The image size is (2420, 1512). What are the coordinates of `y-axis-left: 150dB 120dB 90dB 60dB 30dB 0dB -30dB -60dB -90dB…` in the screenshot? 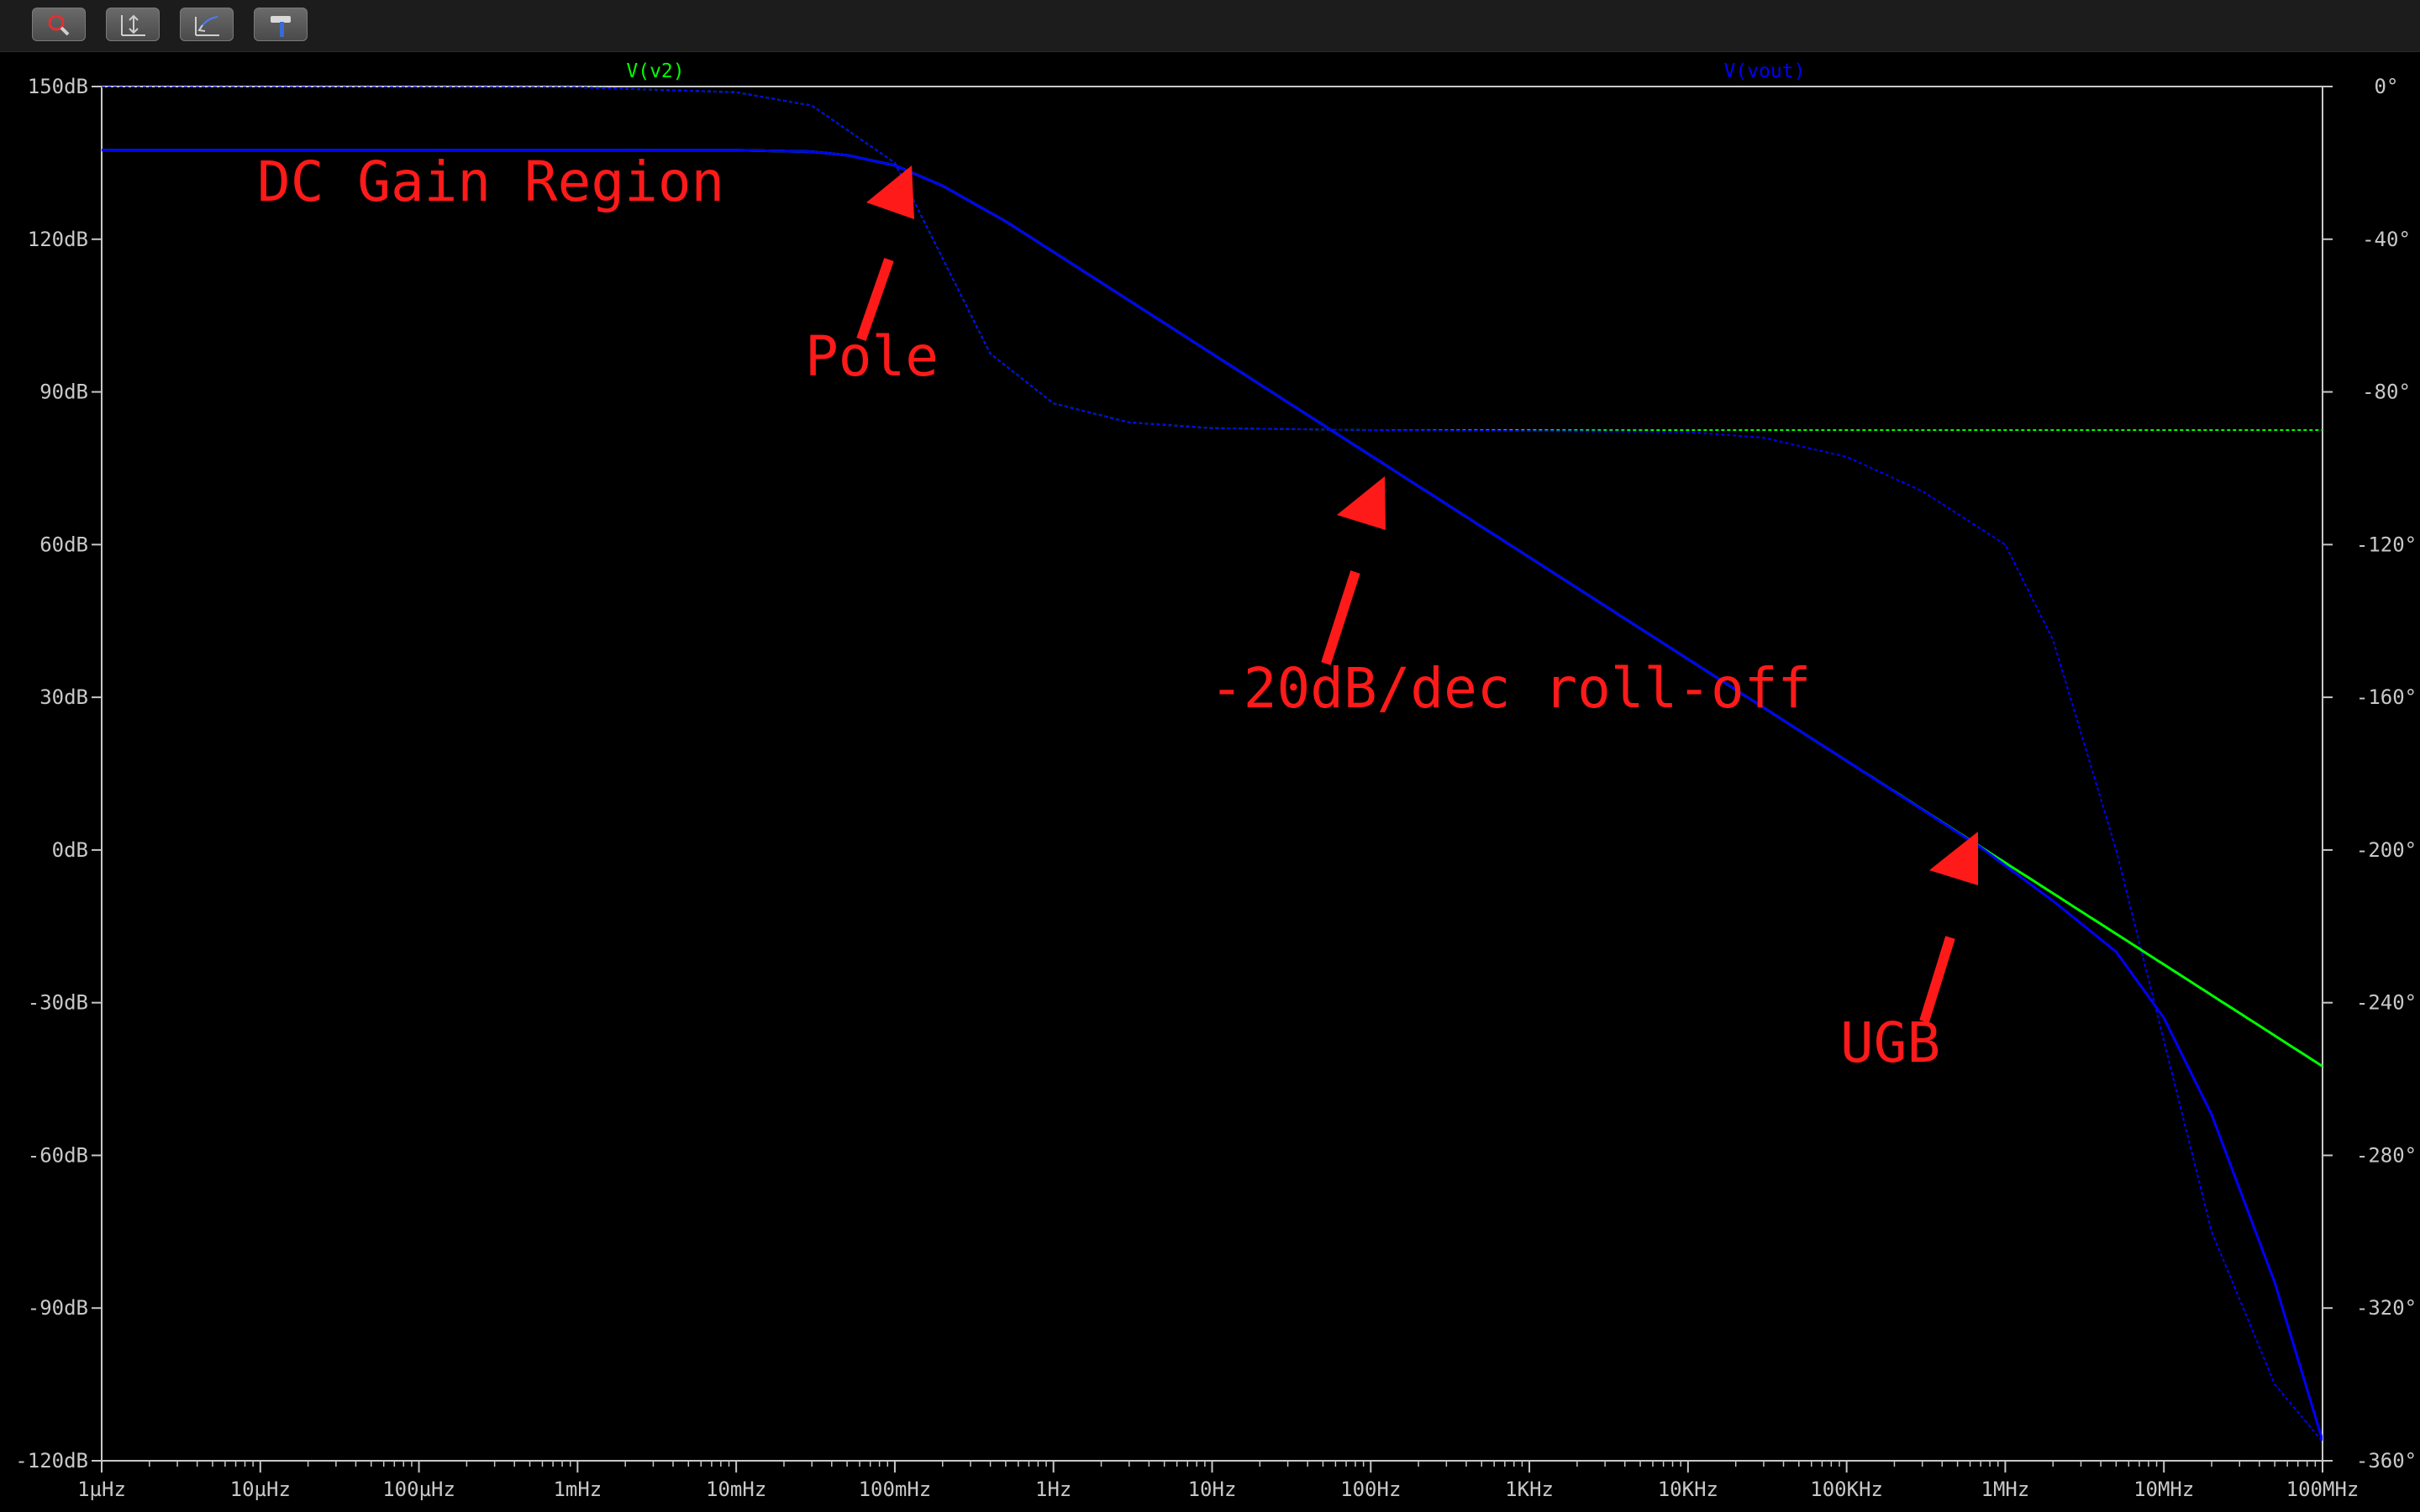 It's located at (58, 774).